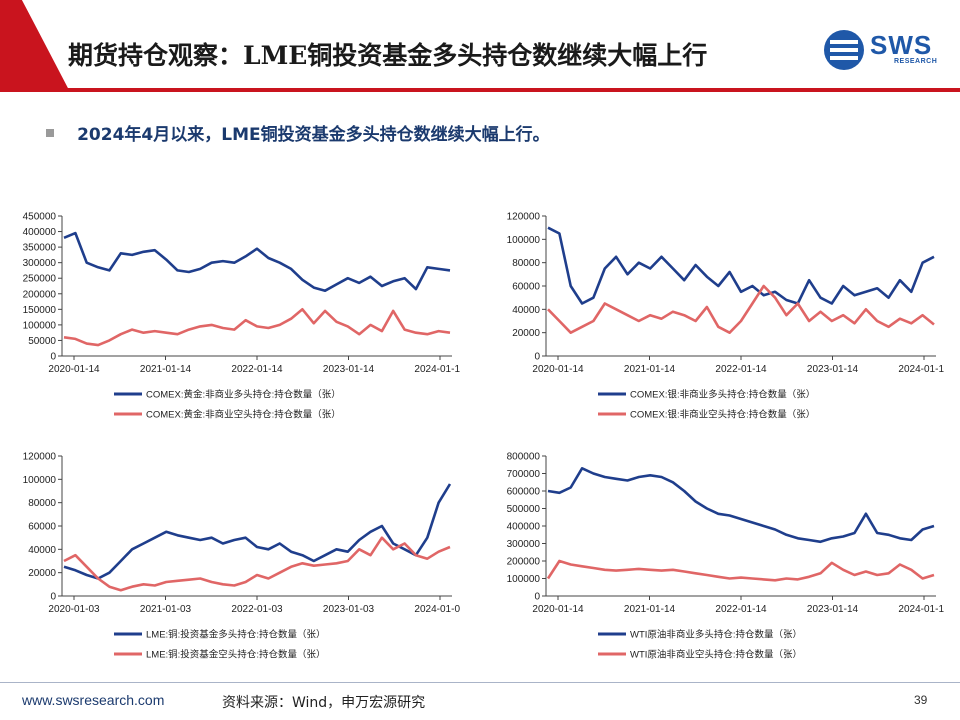 The height and width of the screenshot is (720, 960). Describe the element at coordinates (324, 703) in the screenshot. I see `footer-source: 资料来源：Wind，申万宏源研究` at that location.